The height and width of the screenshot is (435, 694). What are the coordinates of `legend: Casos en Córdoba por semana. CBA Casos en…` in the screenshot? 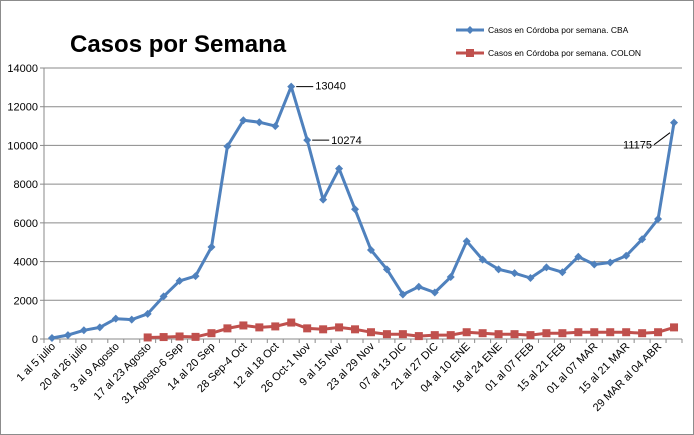 It's located at (548, 41).